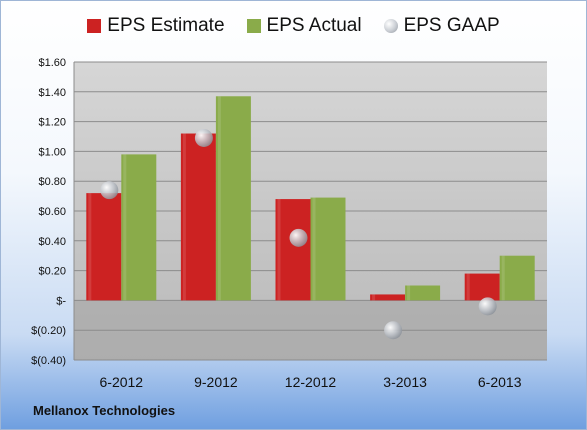  I want to click on y-tick-label: $0.60, so click(52, 212).